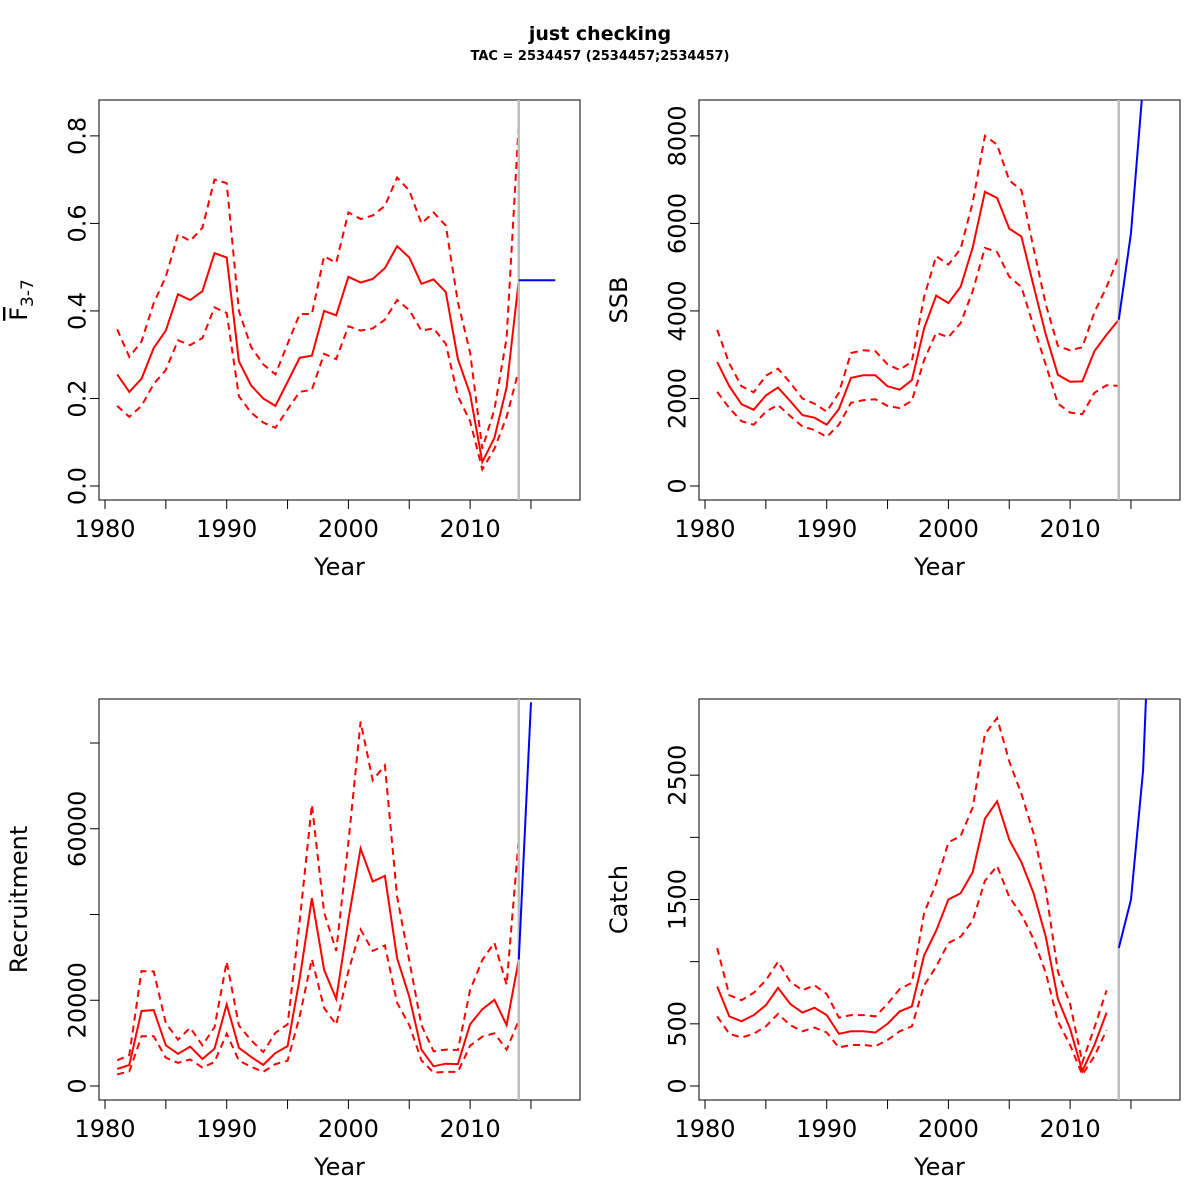  I want to click on y-tick-label: 6000, so click(677, 223).